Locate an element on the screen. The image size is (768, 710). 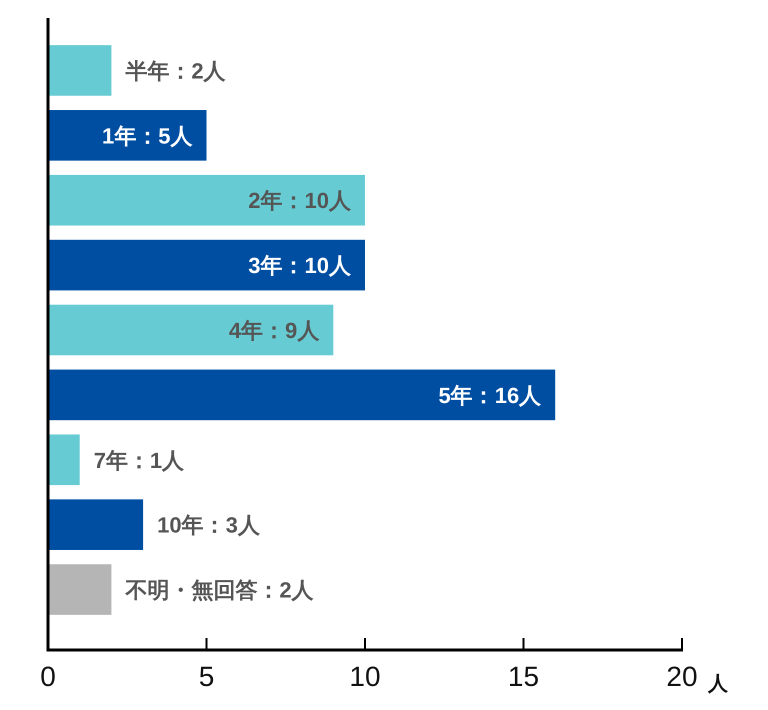
data-label: 2年：10人 is located at coordinates (300, 201).